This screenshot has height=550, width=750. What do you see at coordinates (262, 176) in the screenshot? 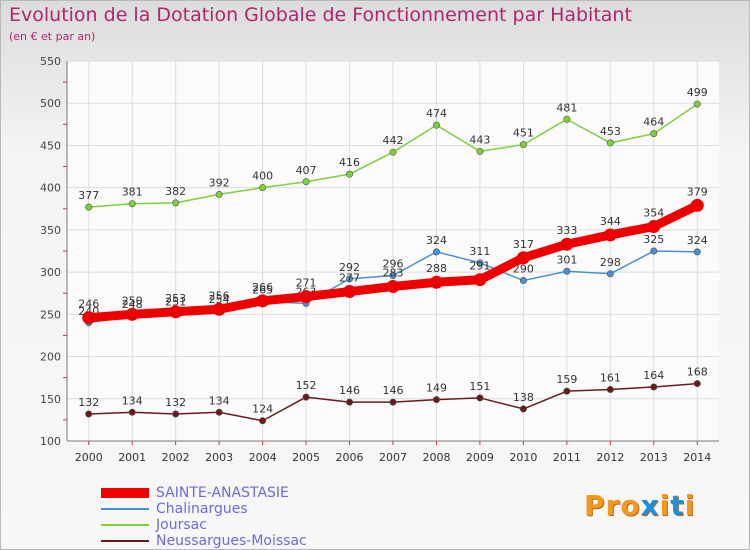
I see `data-label: 400` at bounding box center [262, 176].